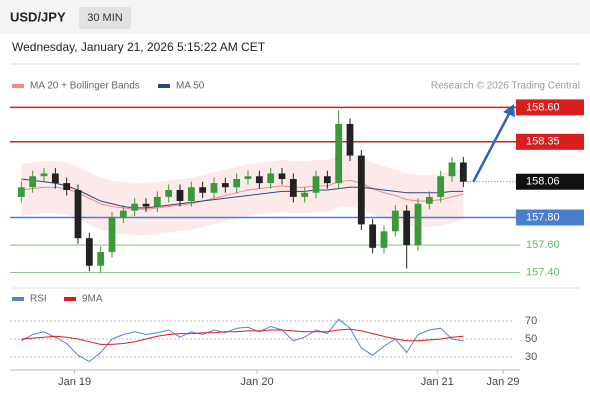 The height and width of the screenshot is (400, 590). I want to click on timeframe: 30 MIN, so click(105, 18).